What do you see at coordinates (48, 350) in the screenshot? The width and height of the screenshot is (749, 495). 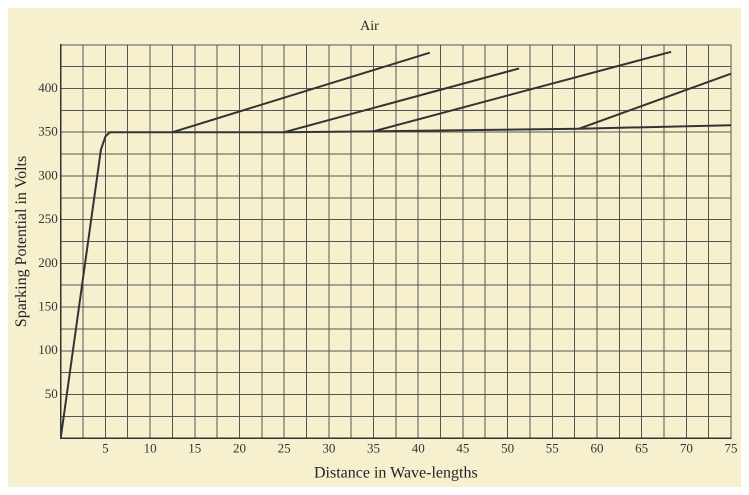 I see `y-tick-label: 100` at bounding box center [48, 350].